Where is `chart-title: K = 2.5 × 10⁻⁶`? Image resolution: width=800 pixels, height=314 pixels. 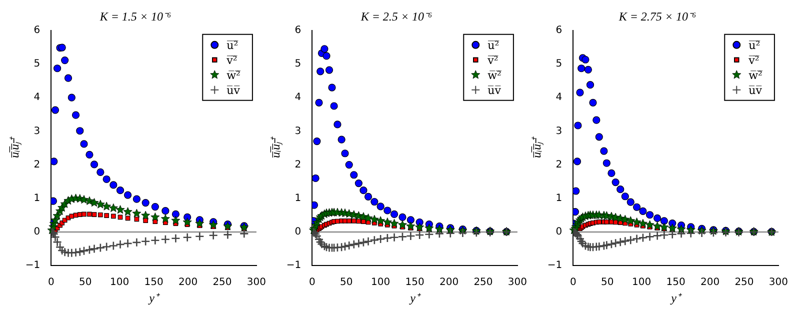
chart-title: K = 2.5 × 10⁻⁶ is located at coordinates (396, 16).